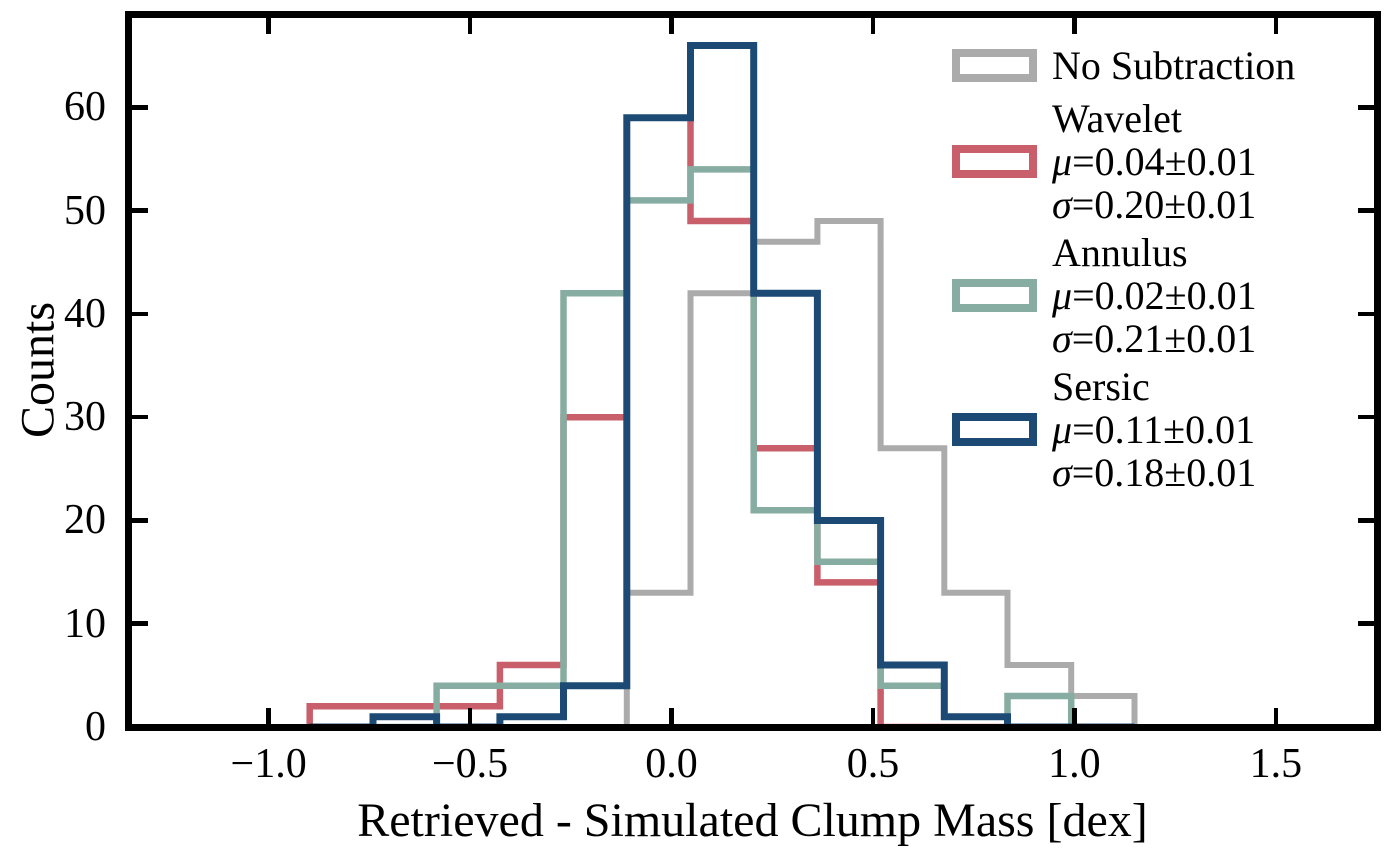  Describe the element at coordinates (470, 764) in the screenshot. I see `x-tick-label: −0.5` at that location.